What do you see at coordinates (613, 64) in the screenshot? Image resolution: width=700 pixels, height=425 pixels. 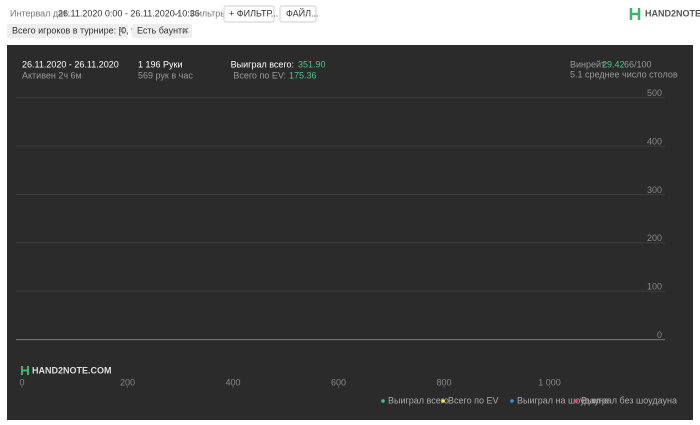 I see `winrate-value: 29.42` at bounding box center [613, 64].